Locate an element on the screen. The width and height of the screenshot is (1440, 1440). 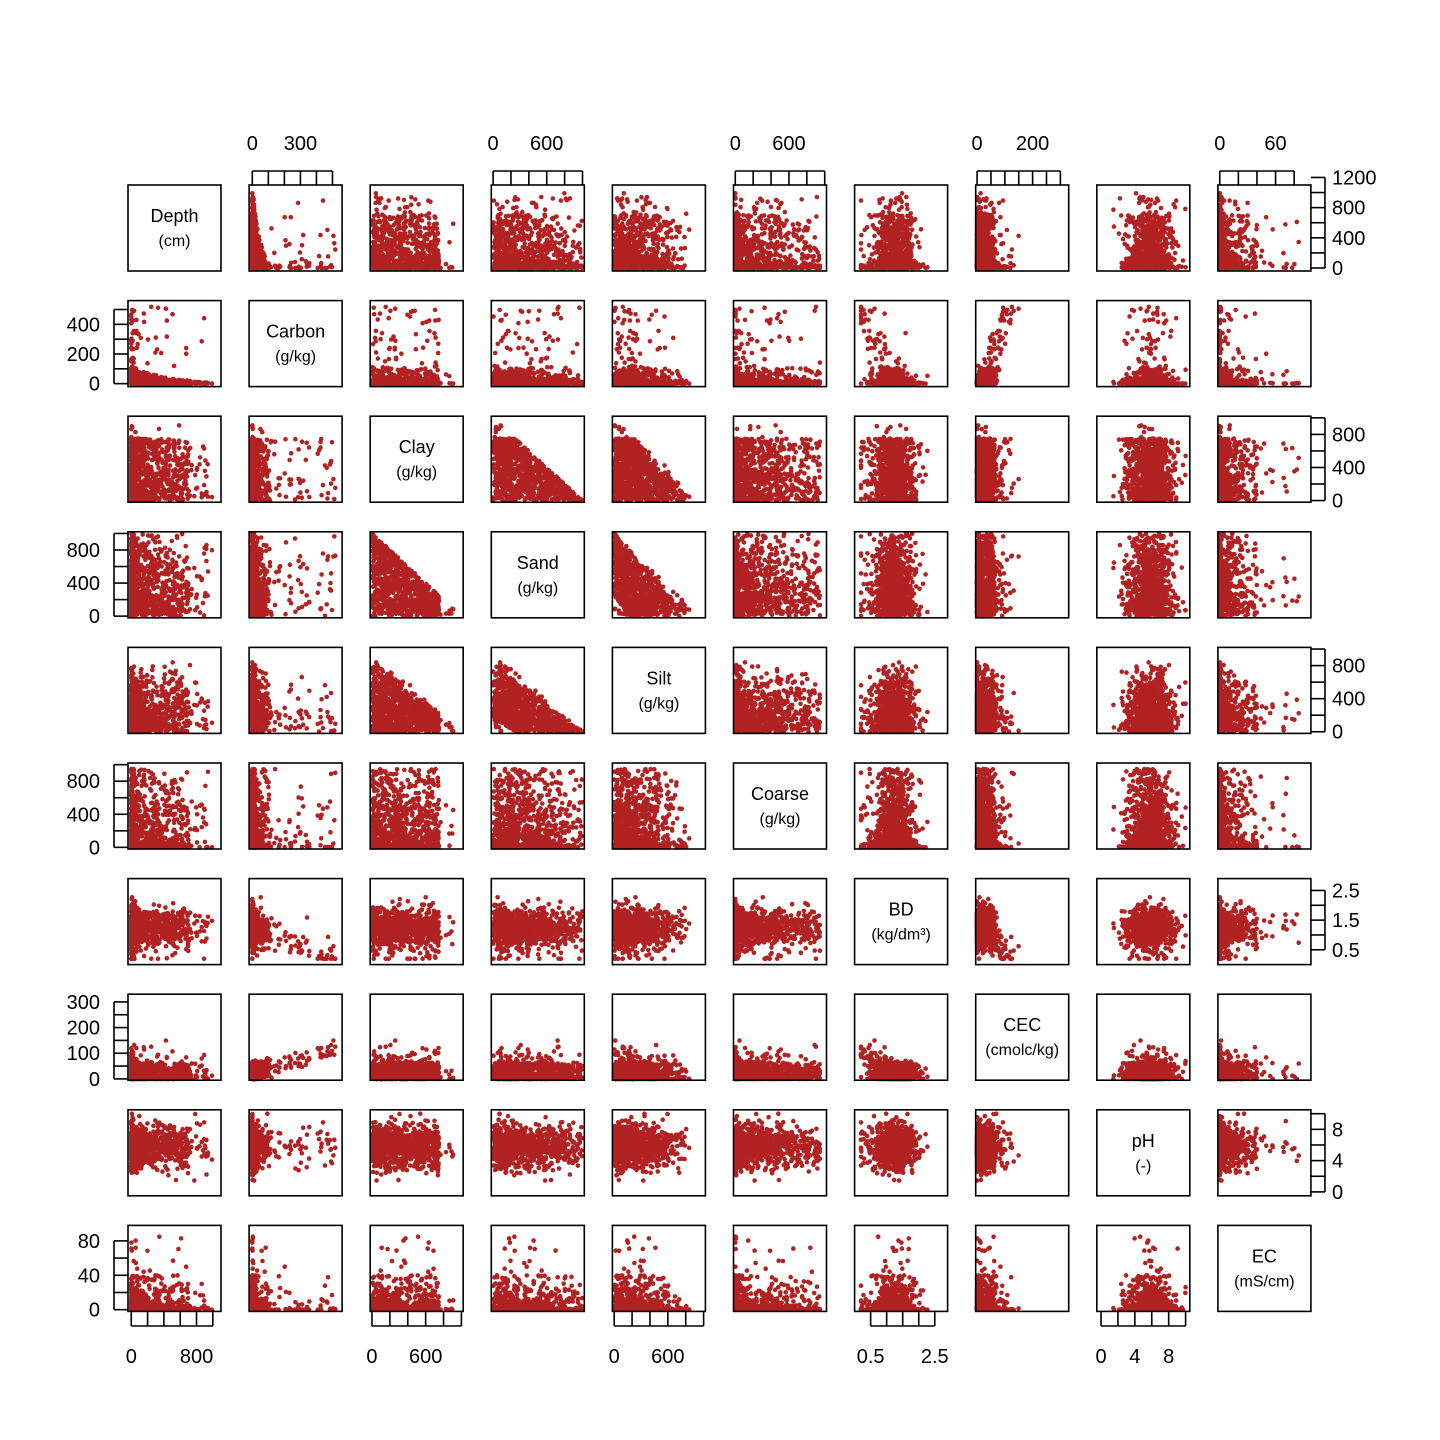
panel-r0-c1 is located at coordinates (294, 230).